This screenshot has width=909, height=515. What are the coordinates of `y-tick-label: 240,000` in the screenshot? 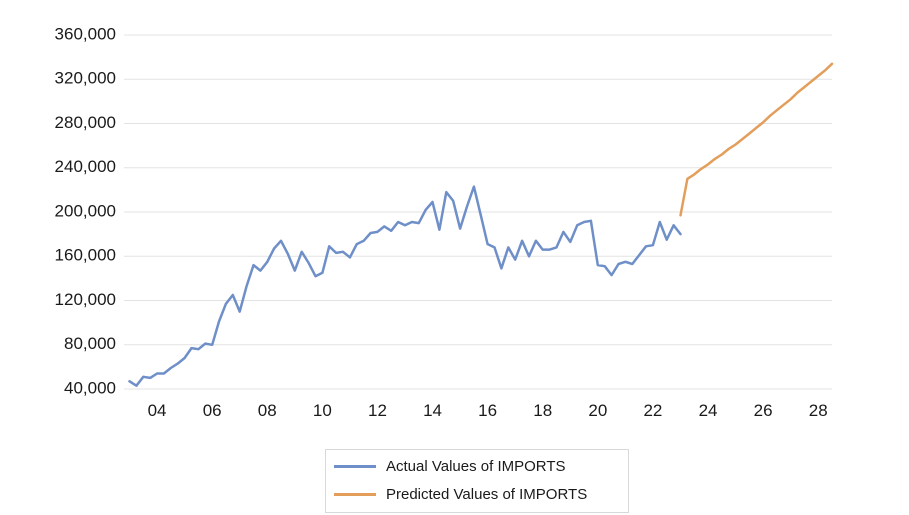 It's located at (85, 166).